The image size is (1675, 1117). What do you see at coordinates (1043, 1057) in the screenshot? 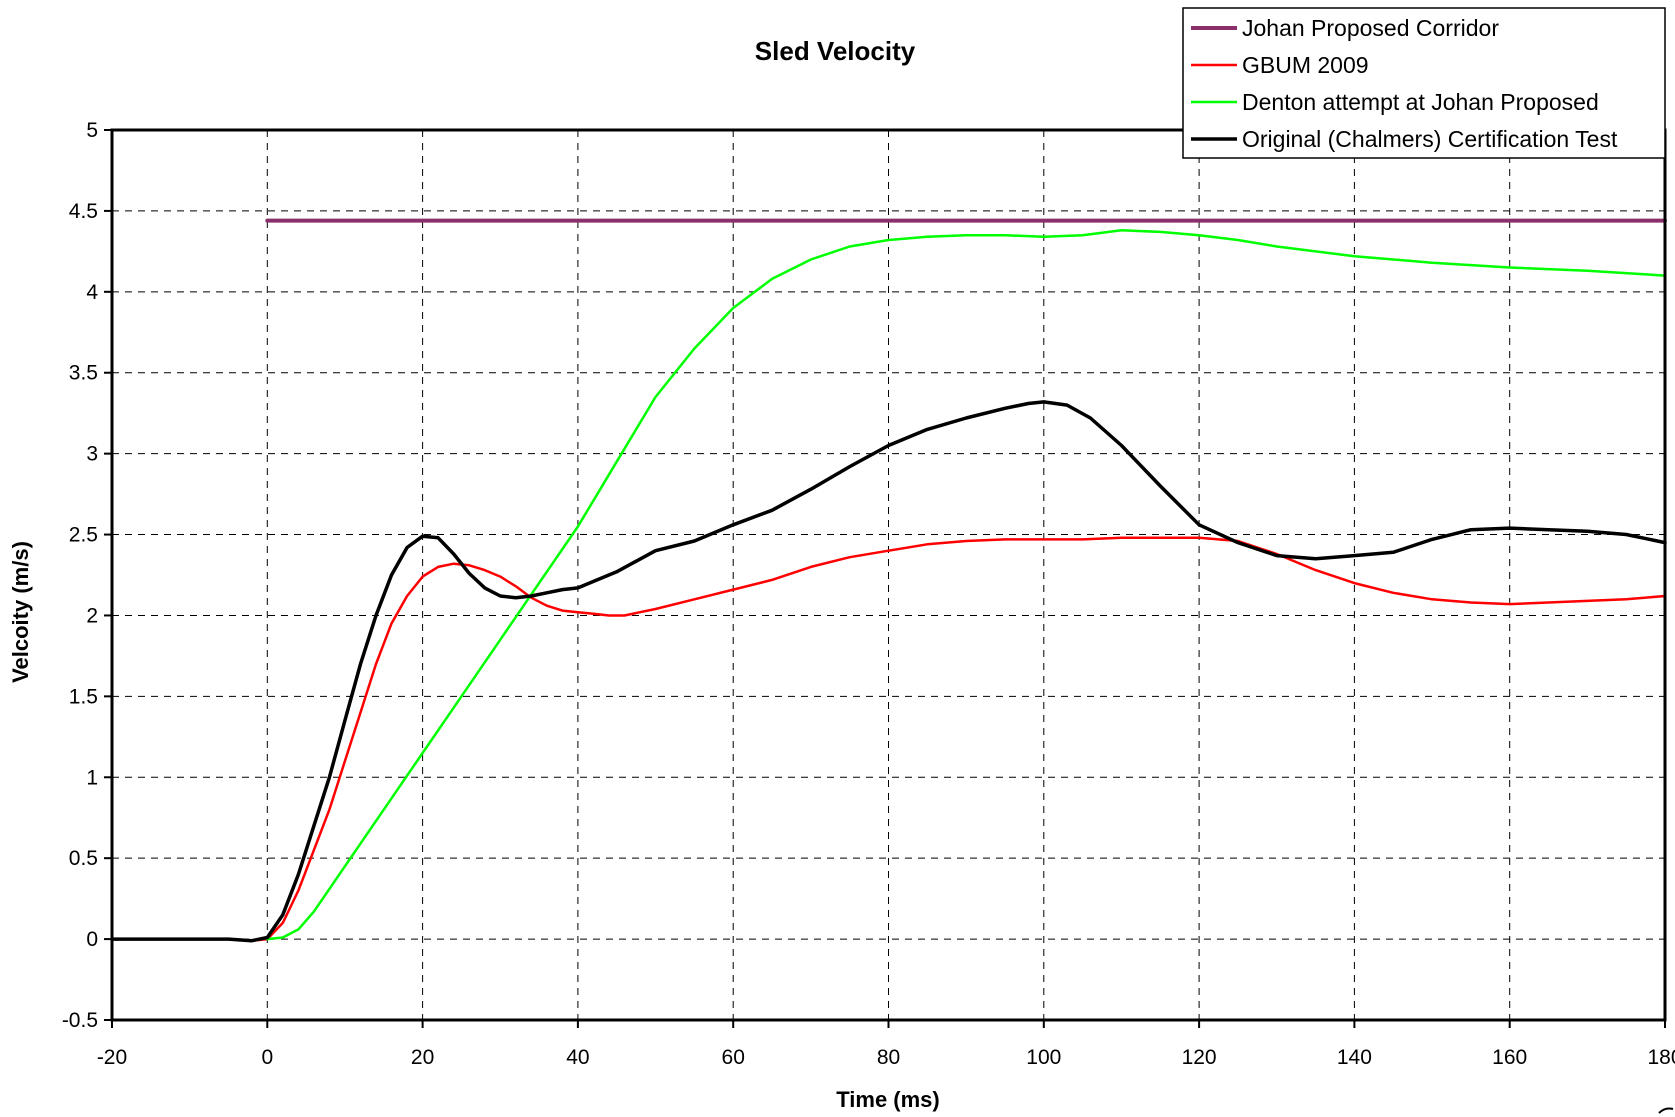
I see `x-tick-label: 100` at bounding box center [1043, 1057].